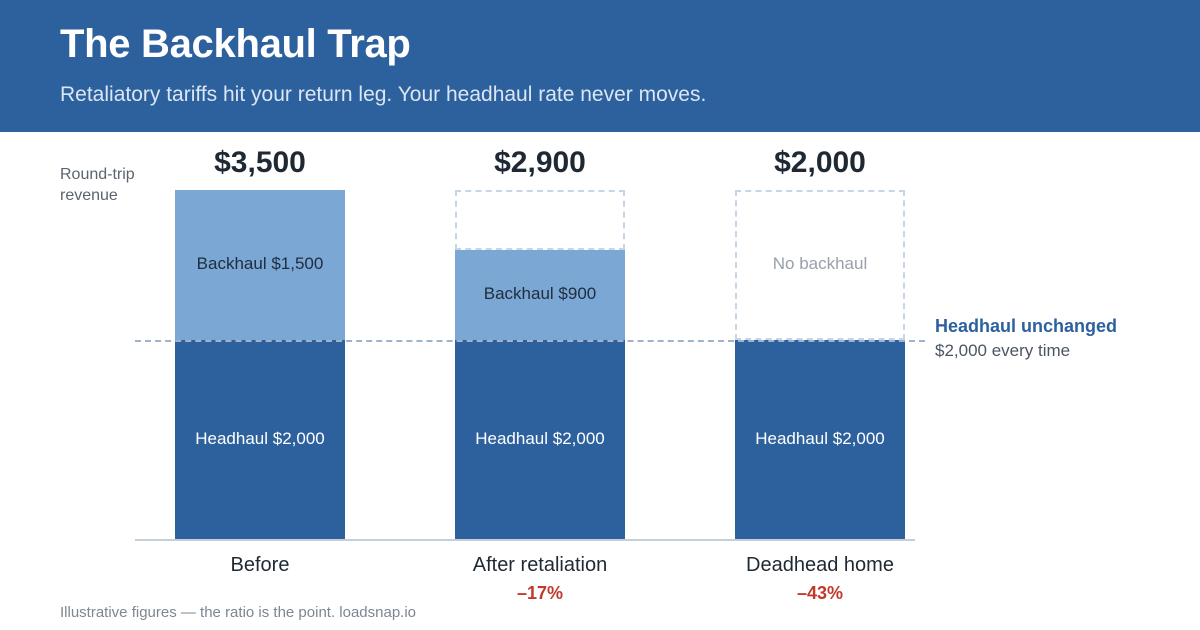  Describe the element at coordinates (260, 162) in the screenshot. I see `total-label-0: $3,500` at that location.